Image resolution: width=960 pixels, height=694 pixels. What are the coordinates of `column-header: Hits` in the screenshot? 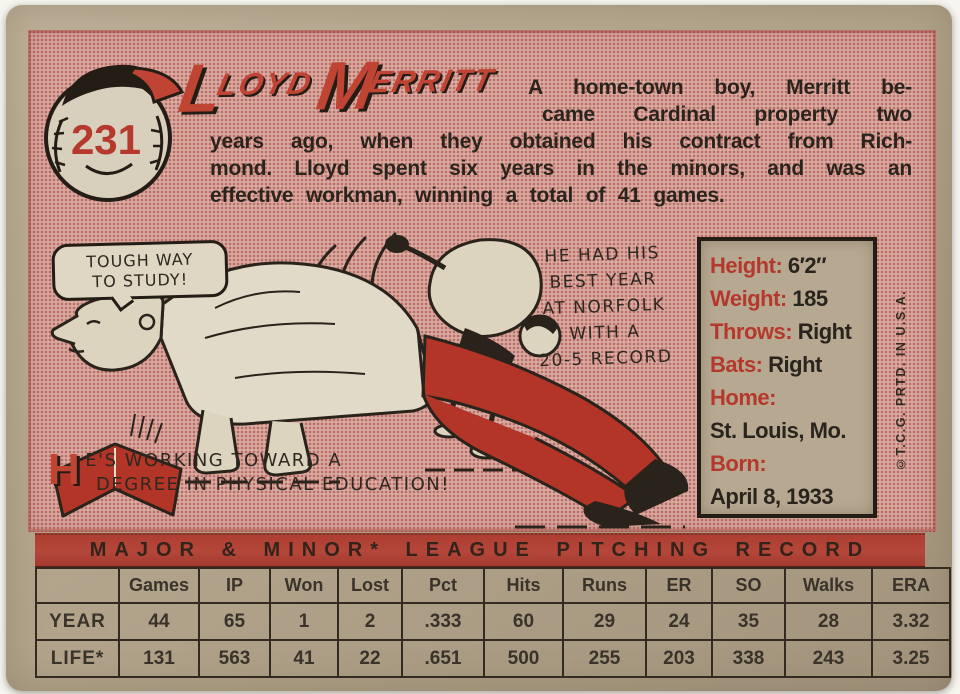 It's located at (523, 585).